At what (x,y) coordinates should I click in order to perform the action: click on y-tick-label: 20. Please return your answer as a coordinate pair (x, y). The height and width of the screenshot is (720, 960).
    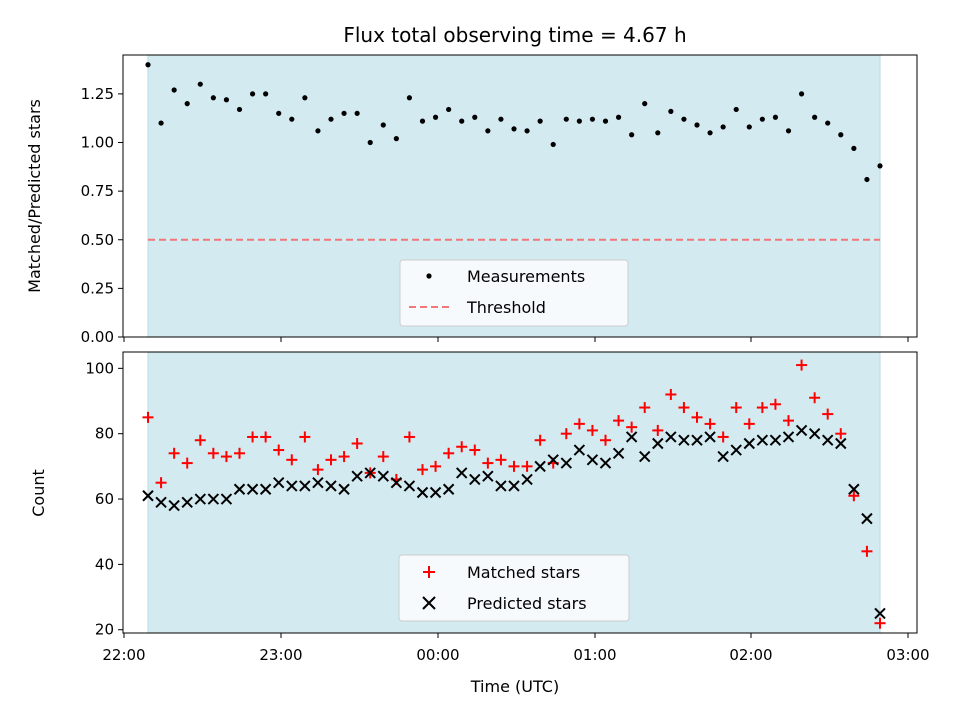
    Looking at the image, I should click on (104, 630).